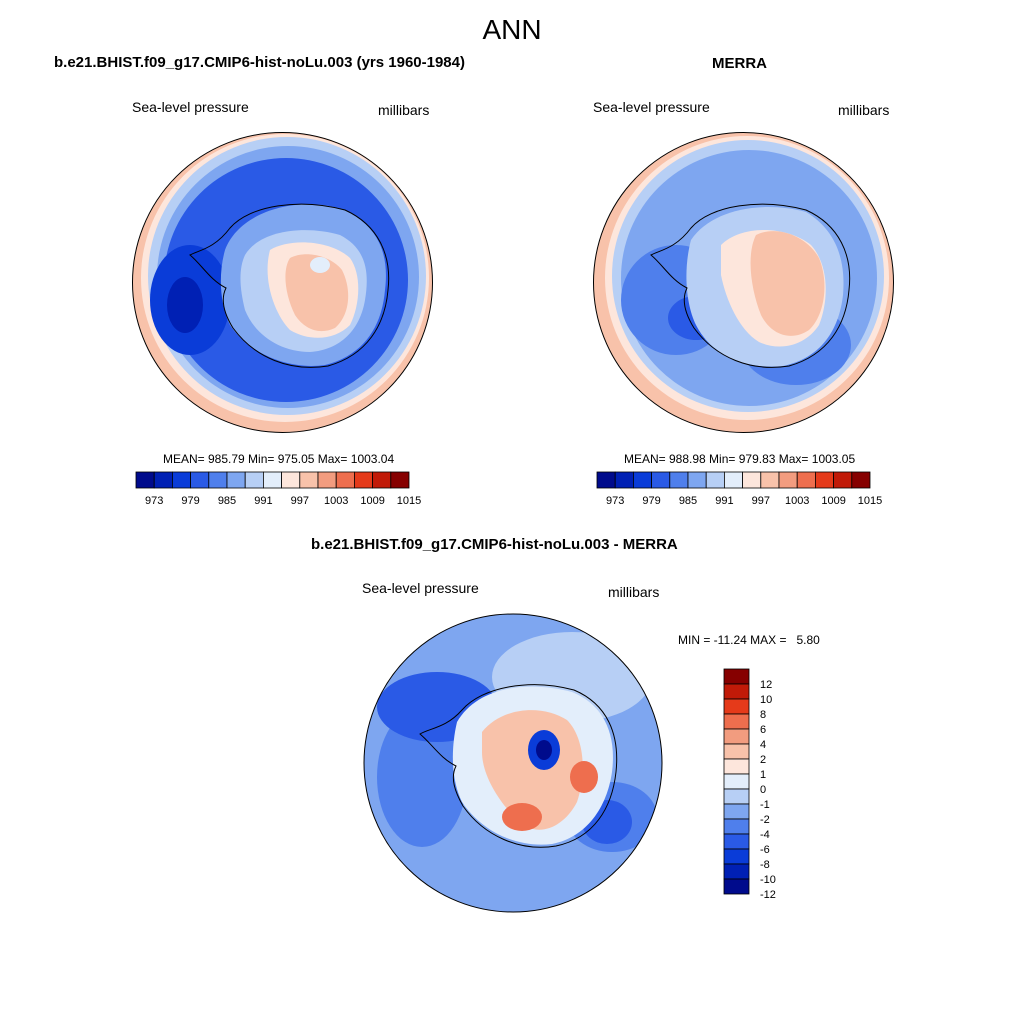 This screenshot has width=1024, height=1024. I want to click on panel2-variable: Sea-level pressure, so click(651, 107).